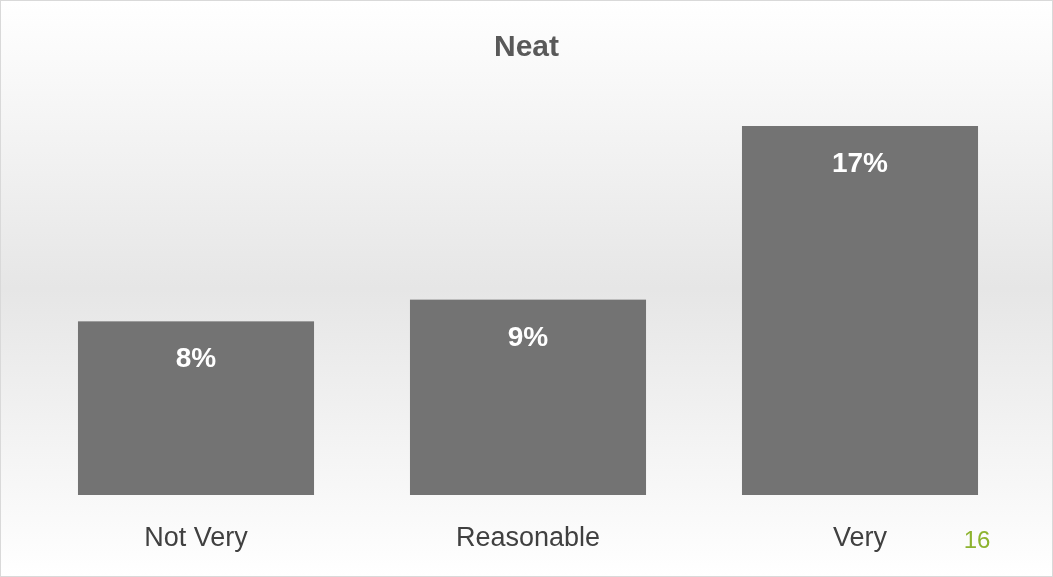 The image size is (1053, 577). Describe the element at coordinates (977, 539) in the screenshot. I see `text: 16` at that location.